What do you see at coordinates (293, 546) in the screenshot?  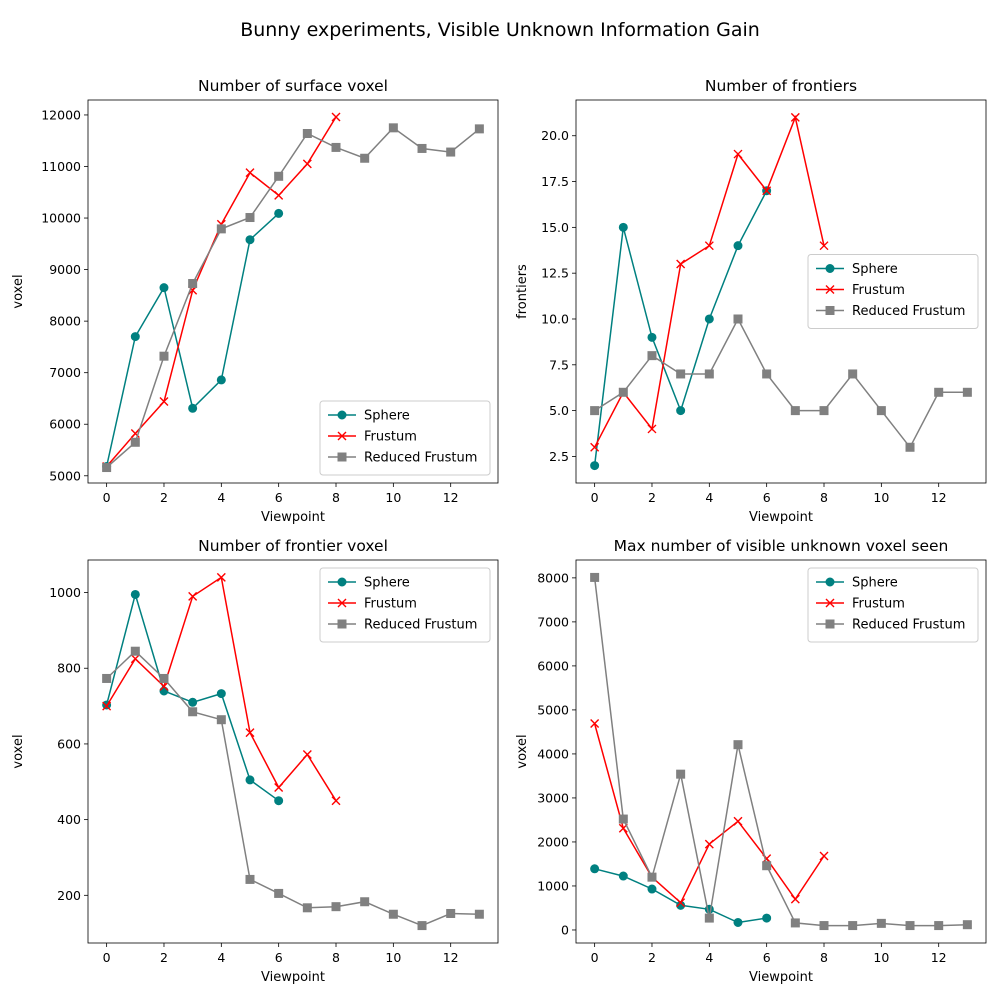 I see `subplot-title: Number of frontier voxel` at bounding box center [293, 546].